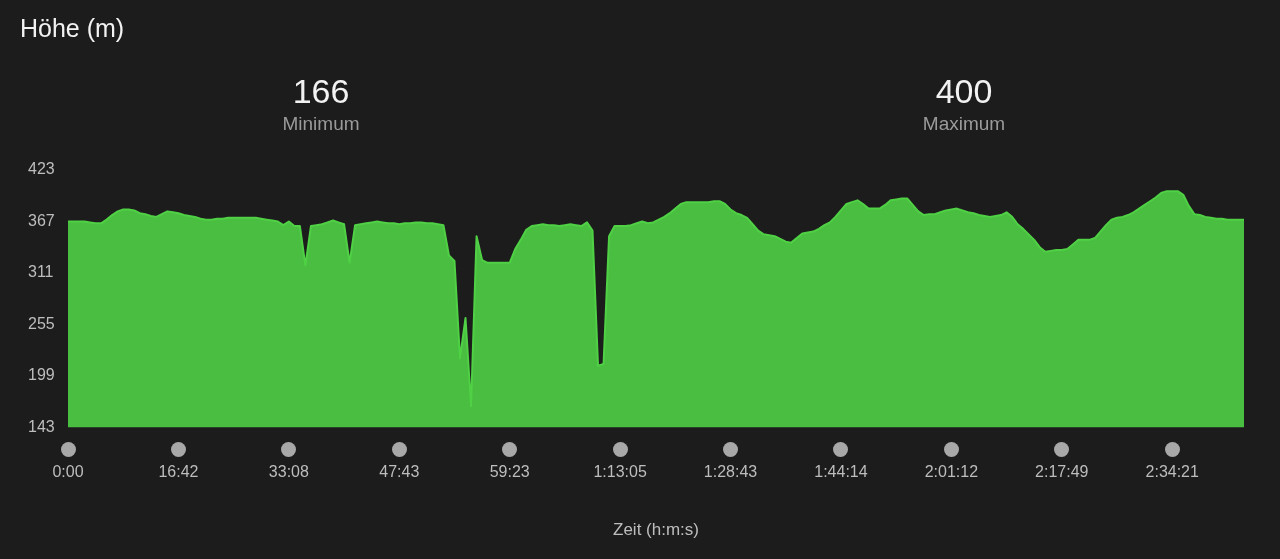  Describe the element at coordinates (399, 472) in the screenshot. I see `x-tick-label: 47:43` at that location.